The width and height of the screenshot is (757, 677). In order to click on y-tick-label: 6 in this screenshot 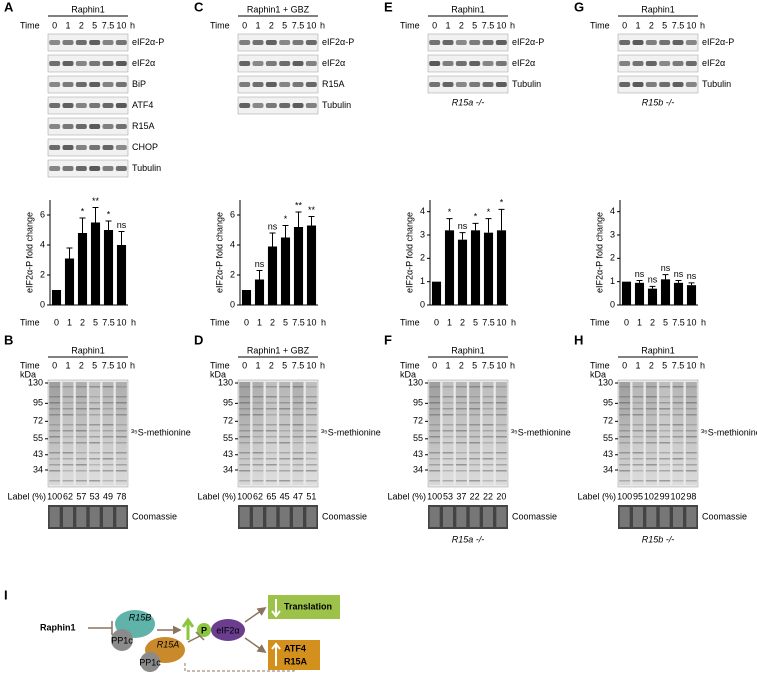, I will do `click(232, 214)`.